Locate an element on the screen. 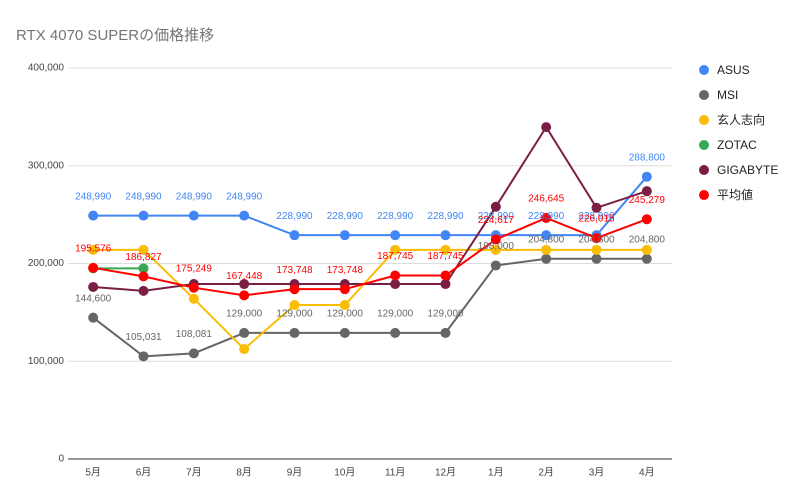  data-label: 144,600 is located at coordinates (93, 298).